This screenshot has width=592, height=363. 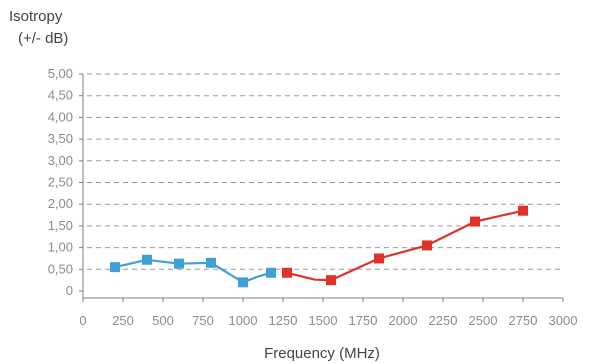 What do you see at coordinates (323, 320) in the screenshot?
I see `x-tick-label: 1500` at bounding box center [323, 320].